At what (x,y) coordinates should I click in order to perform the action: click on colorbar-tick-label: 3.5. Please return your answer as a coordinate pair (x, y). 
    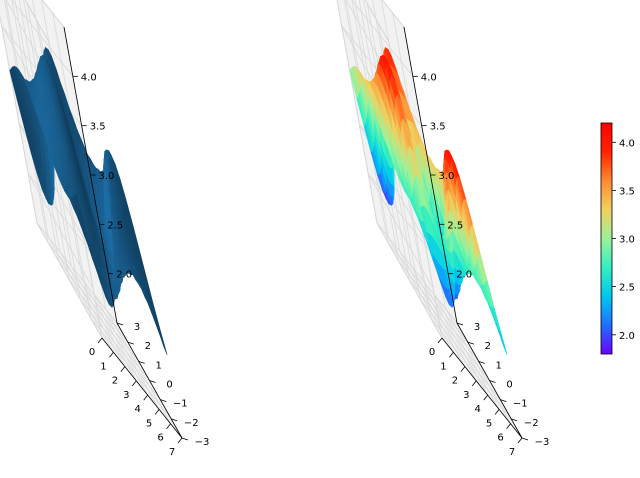
    Looking at the image, I should click on (627, 191).